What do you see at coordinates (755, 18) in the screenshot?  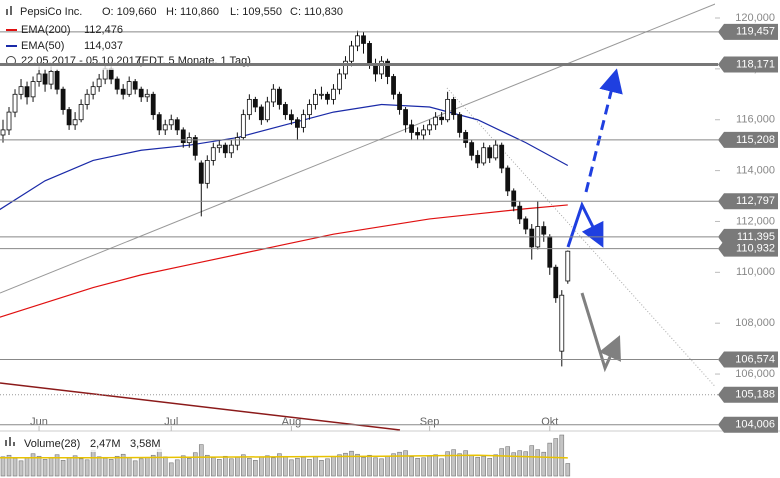 I see `y-tick-label: 120,000` at bounding box center [755, 18].